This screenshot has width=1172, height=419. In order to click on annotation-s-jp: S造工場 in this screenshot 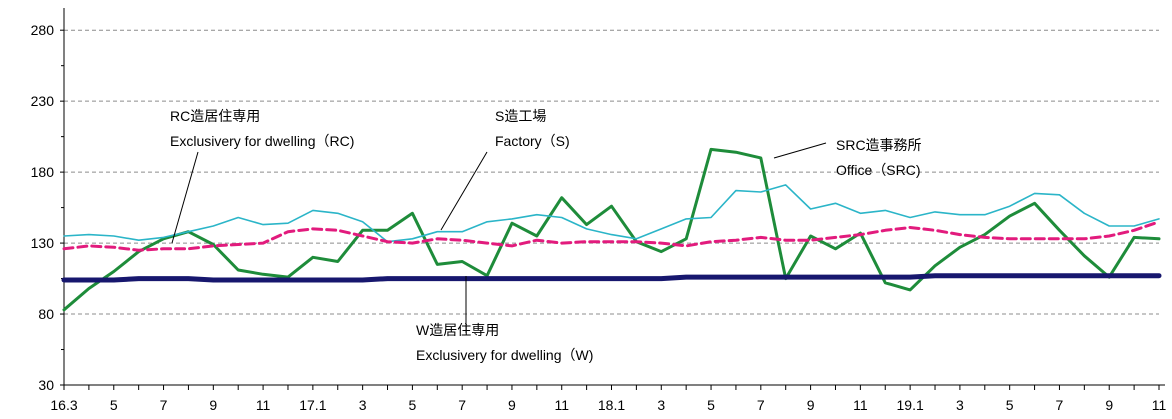, I will do `click(520, 116)`.